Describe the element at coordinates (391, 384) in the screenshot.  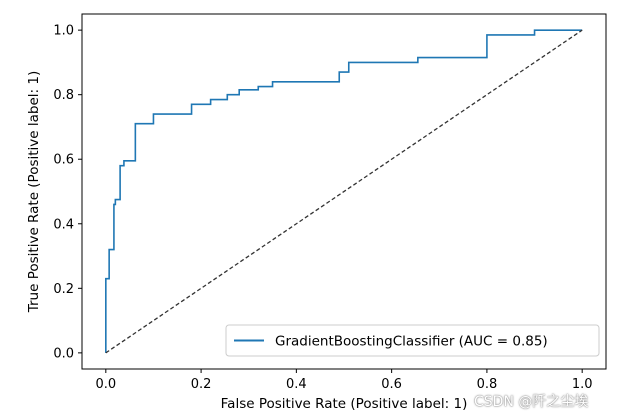
I see `x-tick-label: 0.6` at that location.